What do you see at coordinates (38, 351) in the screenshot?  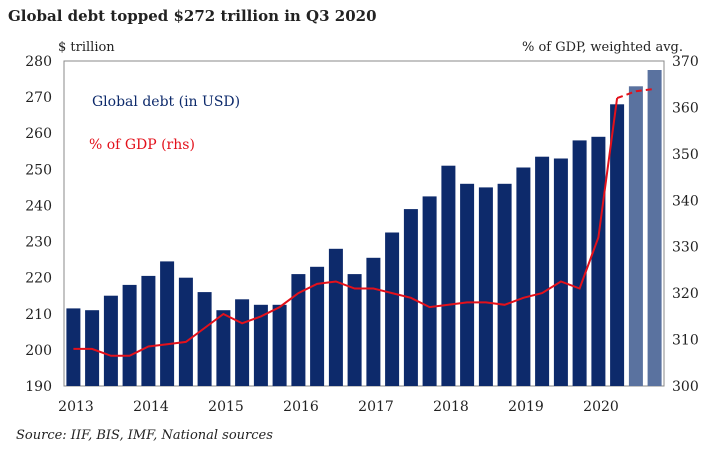 I see `y-left-tick-label: 200` at bounding box center [38, 351].